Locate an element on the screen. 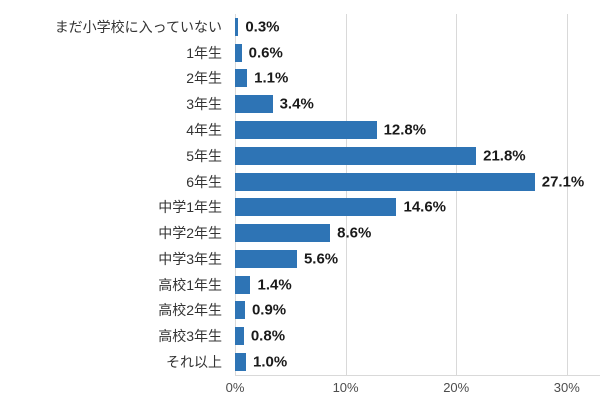 This screenshot has width=600, height=415. x-axis: 0% 10% 20% 30% is located at coordinates (300, 391).